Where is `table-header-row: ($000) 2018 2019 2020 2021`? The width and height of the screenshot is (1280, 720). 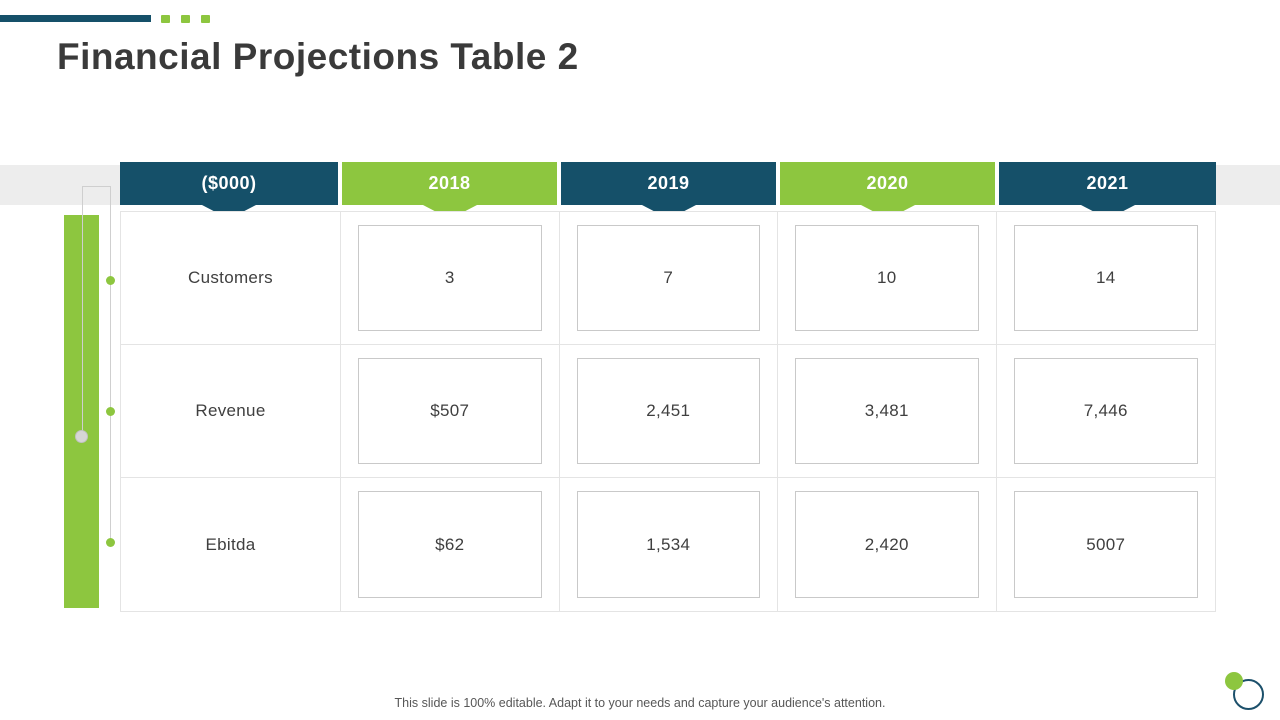 table-header-row: ($000) 2018 2019 2020 2021 is located at coordinates (668, 183).